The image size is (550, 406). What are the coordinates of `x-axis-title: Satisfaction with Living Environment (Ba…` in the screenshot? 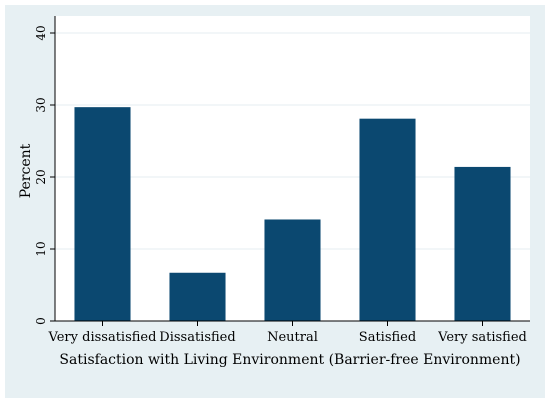 It's located at (289, 360).